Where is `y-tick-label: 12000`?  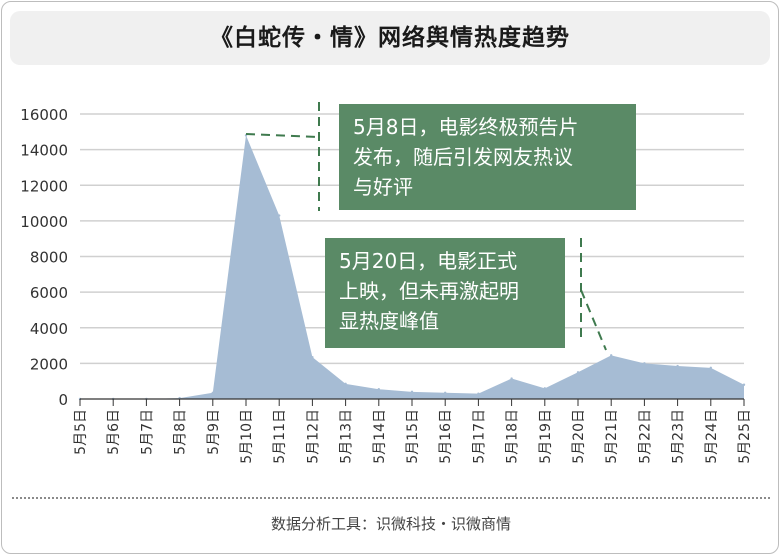 y-tick-label: 12000 is located at coordinates (44, 186).